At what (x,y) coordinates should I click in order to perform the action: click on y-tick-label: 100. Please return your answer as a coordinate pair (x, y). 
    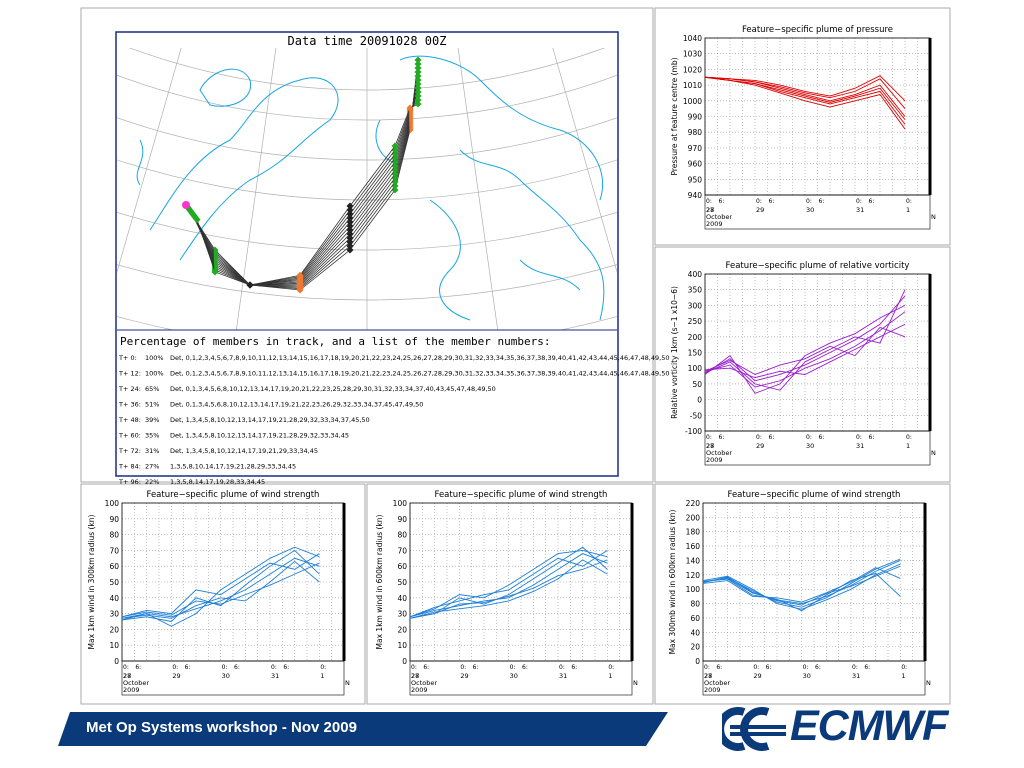
    Looking at the image, I should click on (695, 368).